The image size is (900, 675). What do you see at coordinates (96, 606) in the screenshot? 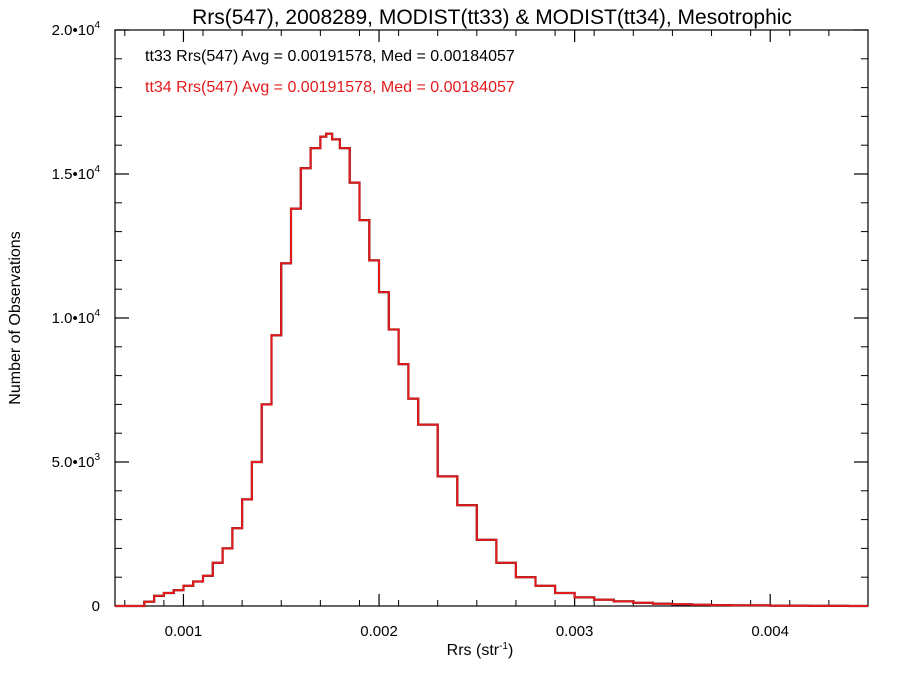
I see `y-tick-label: 0` at bounding box center [96, 606].